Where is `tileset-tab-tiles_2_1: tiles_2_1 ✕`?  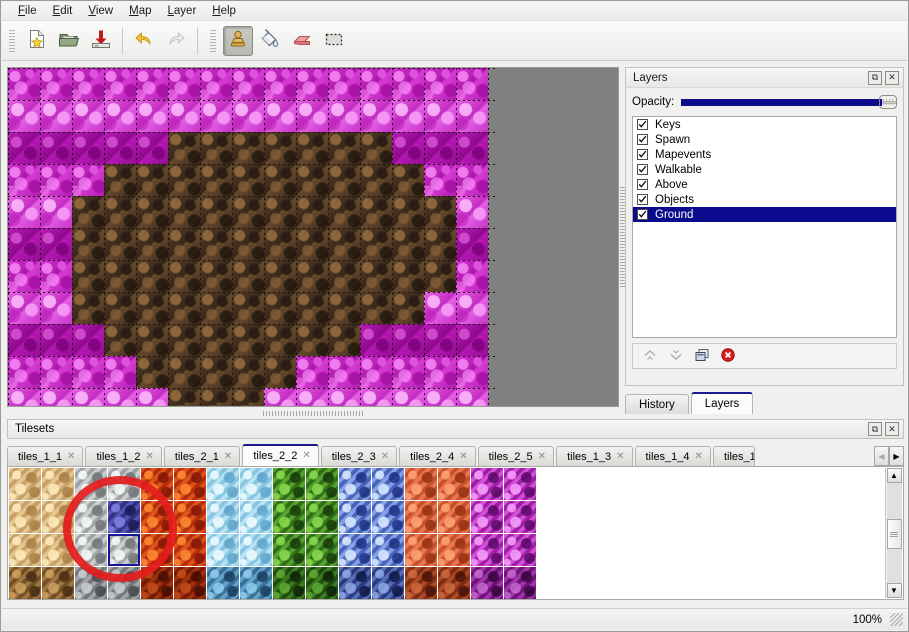 tileset-tab-tiles_2_1: tiles_2_1 ✕ is located at coordinates (202, 456).